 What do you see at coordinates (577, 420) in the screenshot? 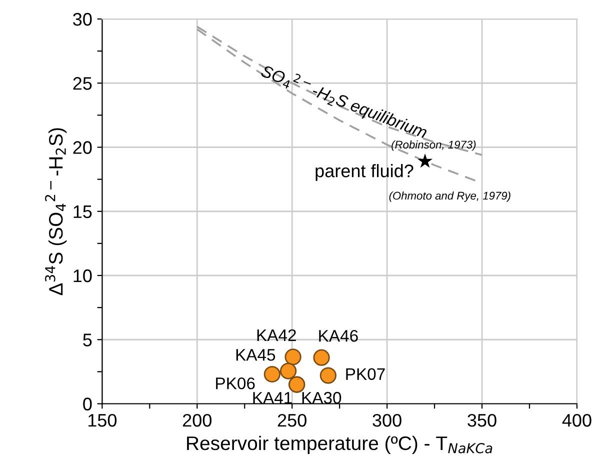
I see `x-tick-label: 400` at bounding box center [577, 420].